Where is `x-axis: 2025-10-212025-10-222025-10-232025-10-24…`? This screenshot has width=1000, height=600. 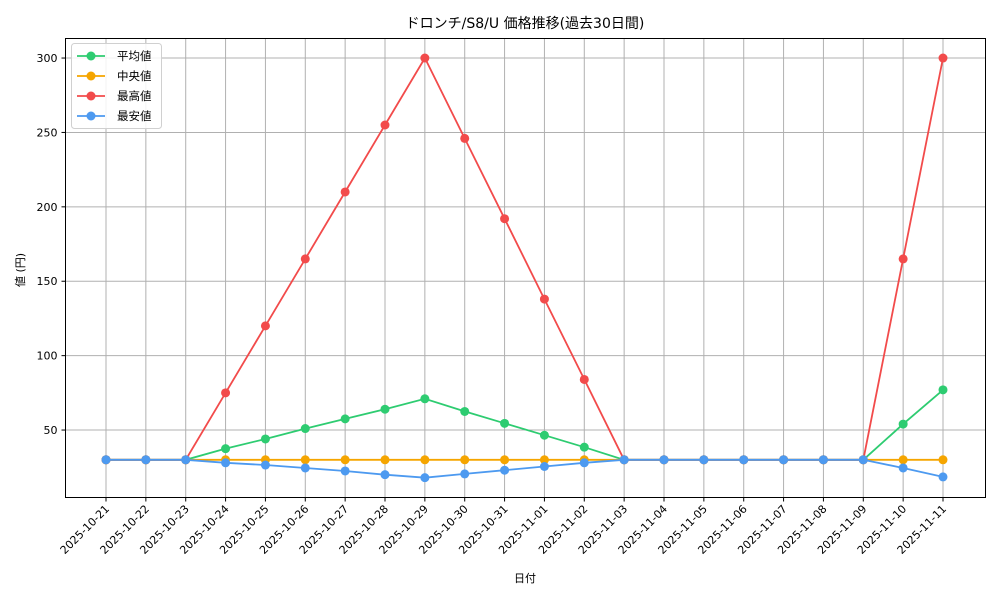 x-axis: 2025-10-212025-10-222025-10-232025-10-24… is located at coordinates (503, 527).